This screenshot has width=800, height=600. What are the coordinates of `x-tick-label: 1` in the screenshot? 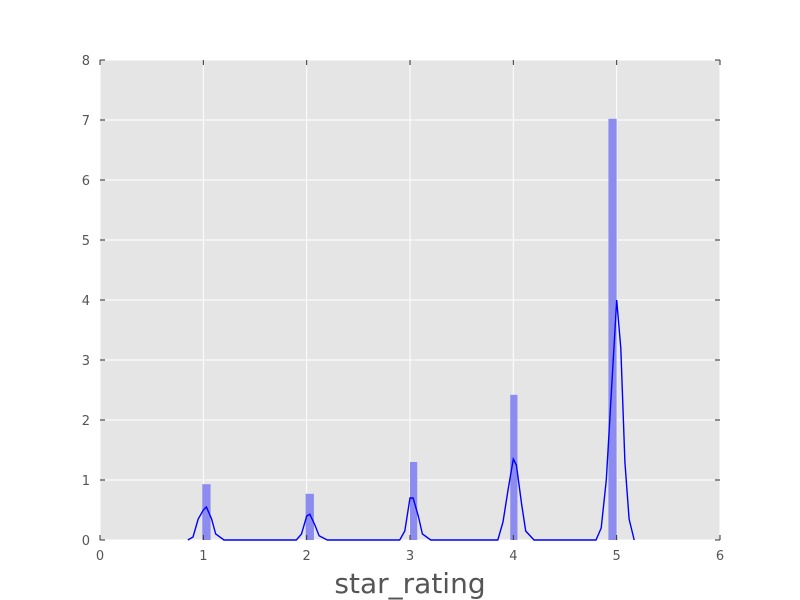 It's located at (203, 556).